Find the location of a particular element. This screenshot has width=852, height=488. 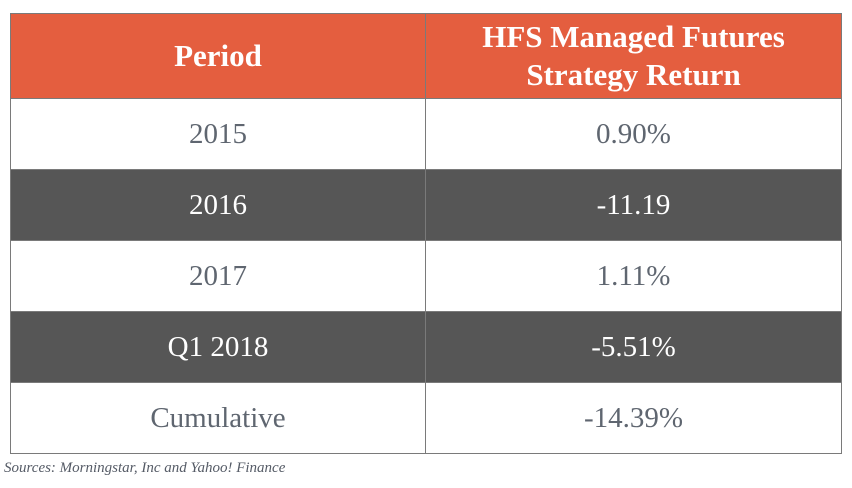

table-row: 2015 0.90% is located at coordinates (426, 134).